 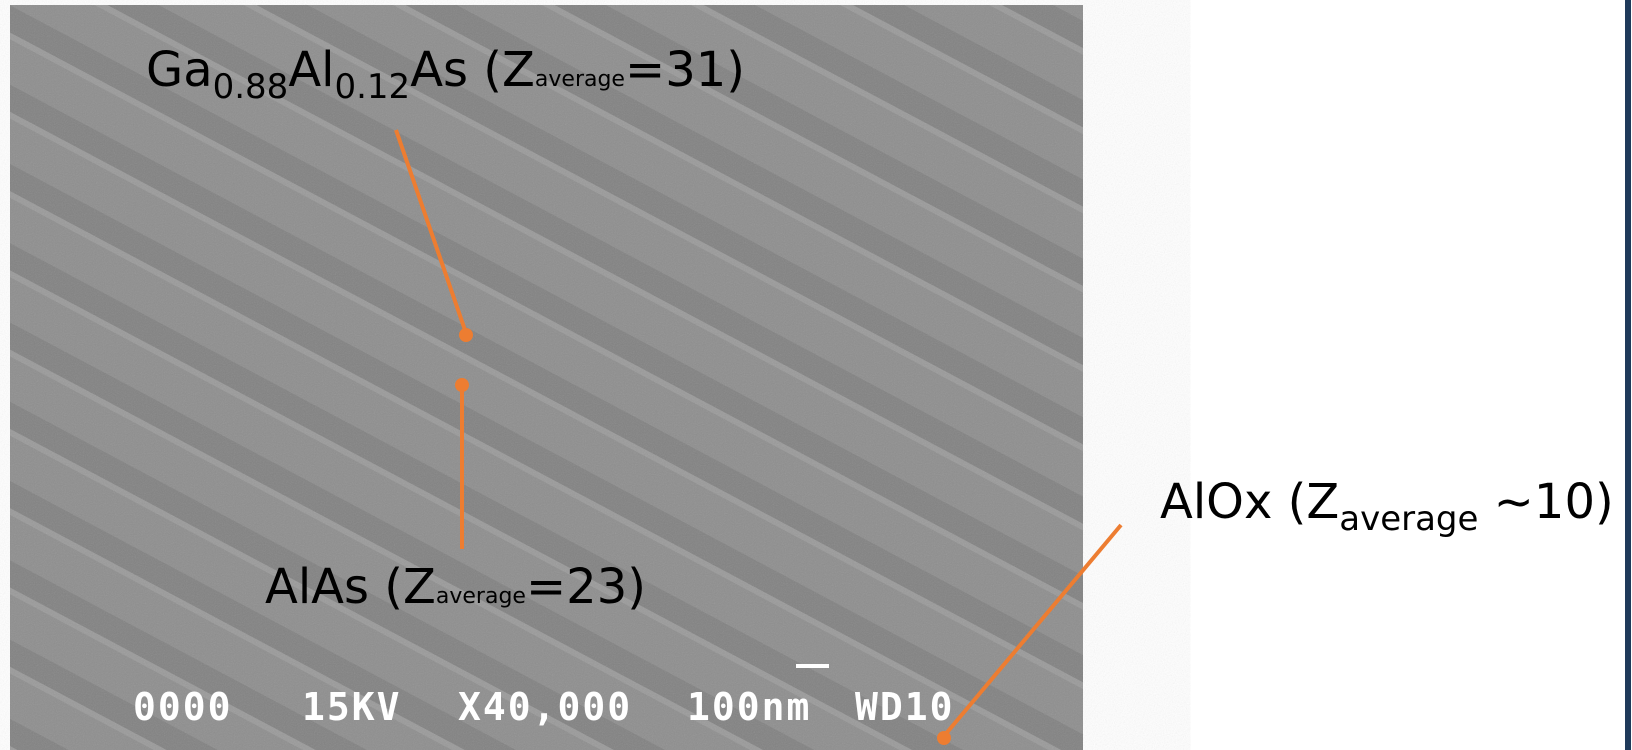 I want to click on text: ~10), so click(x=1545, y=502).